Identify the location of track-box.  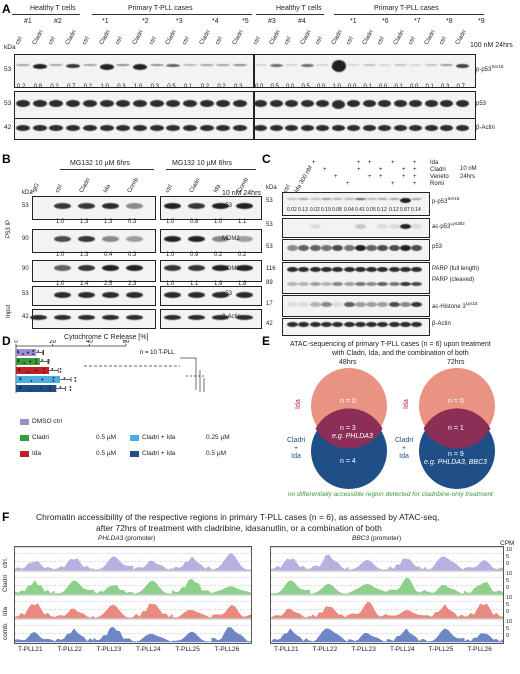
(133, 595).